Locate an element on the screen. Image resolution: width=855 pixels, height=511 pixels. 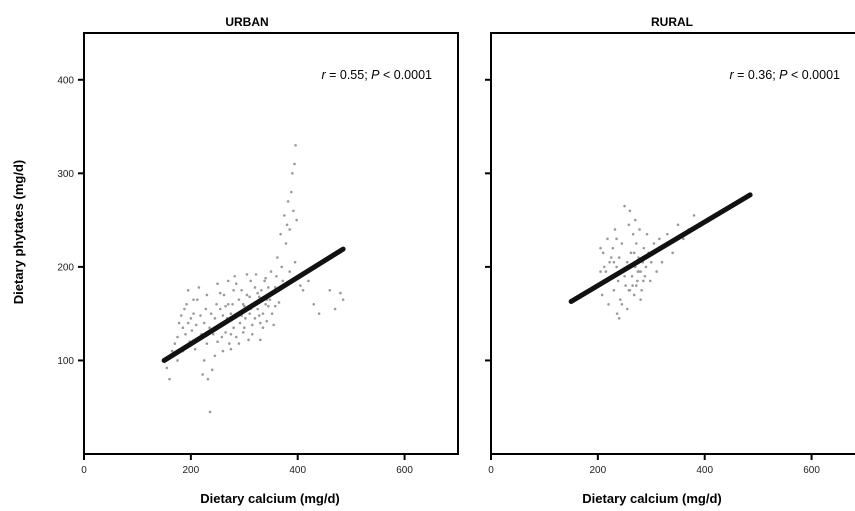
regression-line-urban is located at coordinates (253, 304).